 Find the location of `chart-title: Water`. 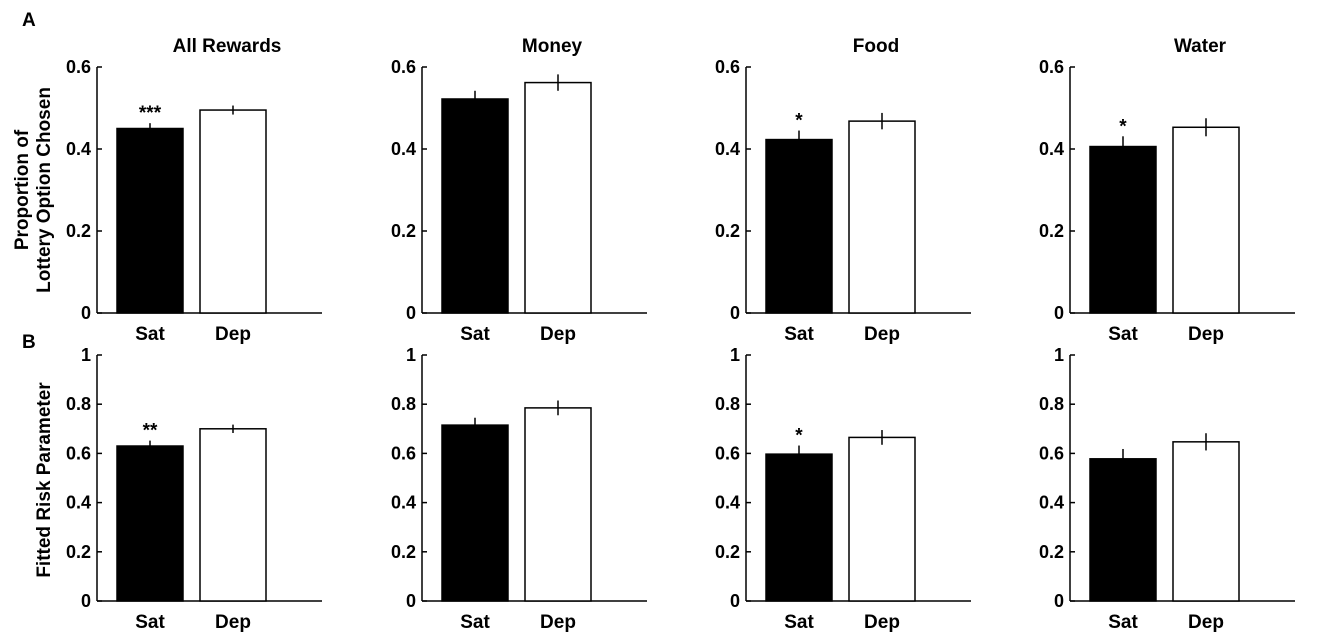

chart-title: Water is located at coordinates (1200, 46).